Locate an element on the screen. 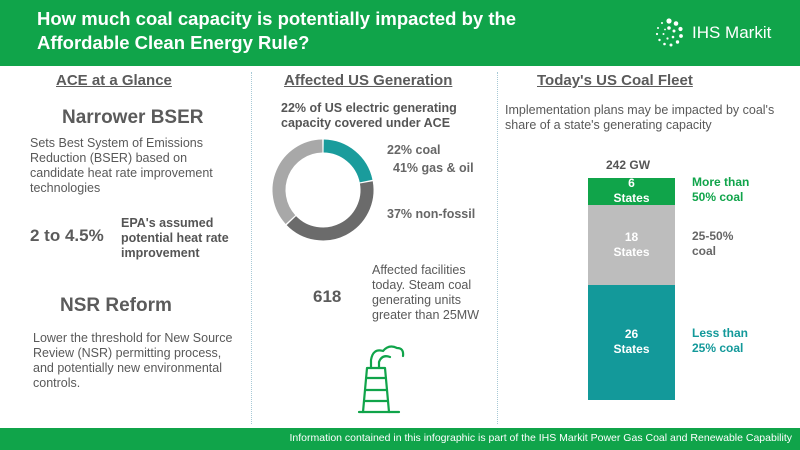  bar-segment-label-1: 6 States is located at coordinates (631, 191).